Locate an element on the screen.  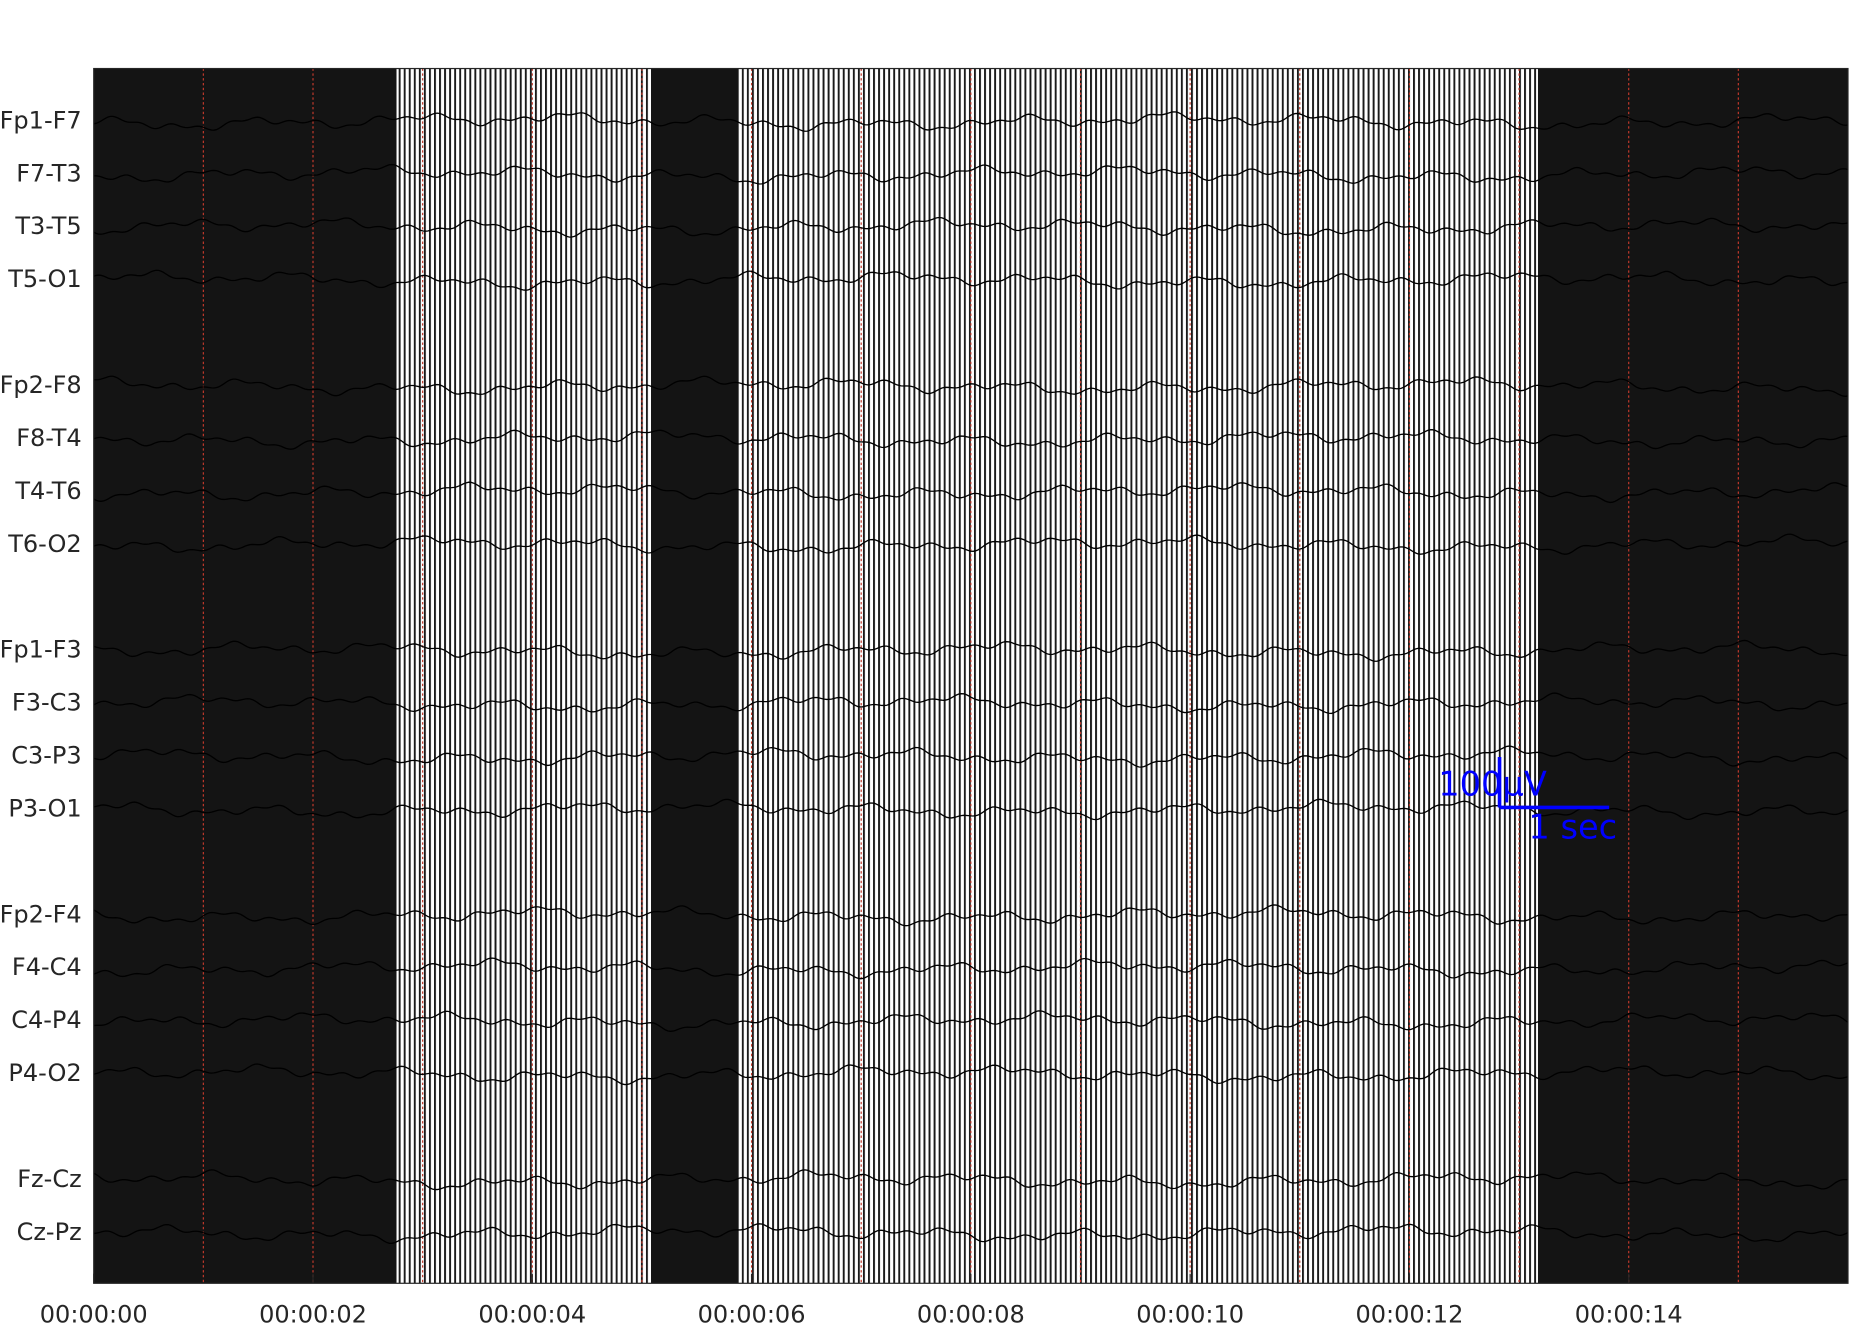
channel-label: F7-T3 is located at coordinates (49, 173).